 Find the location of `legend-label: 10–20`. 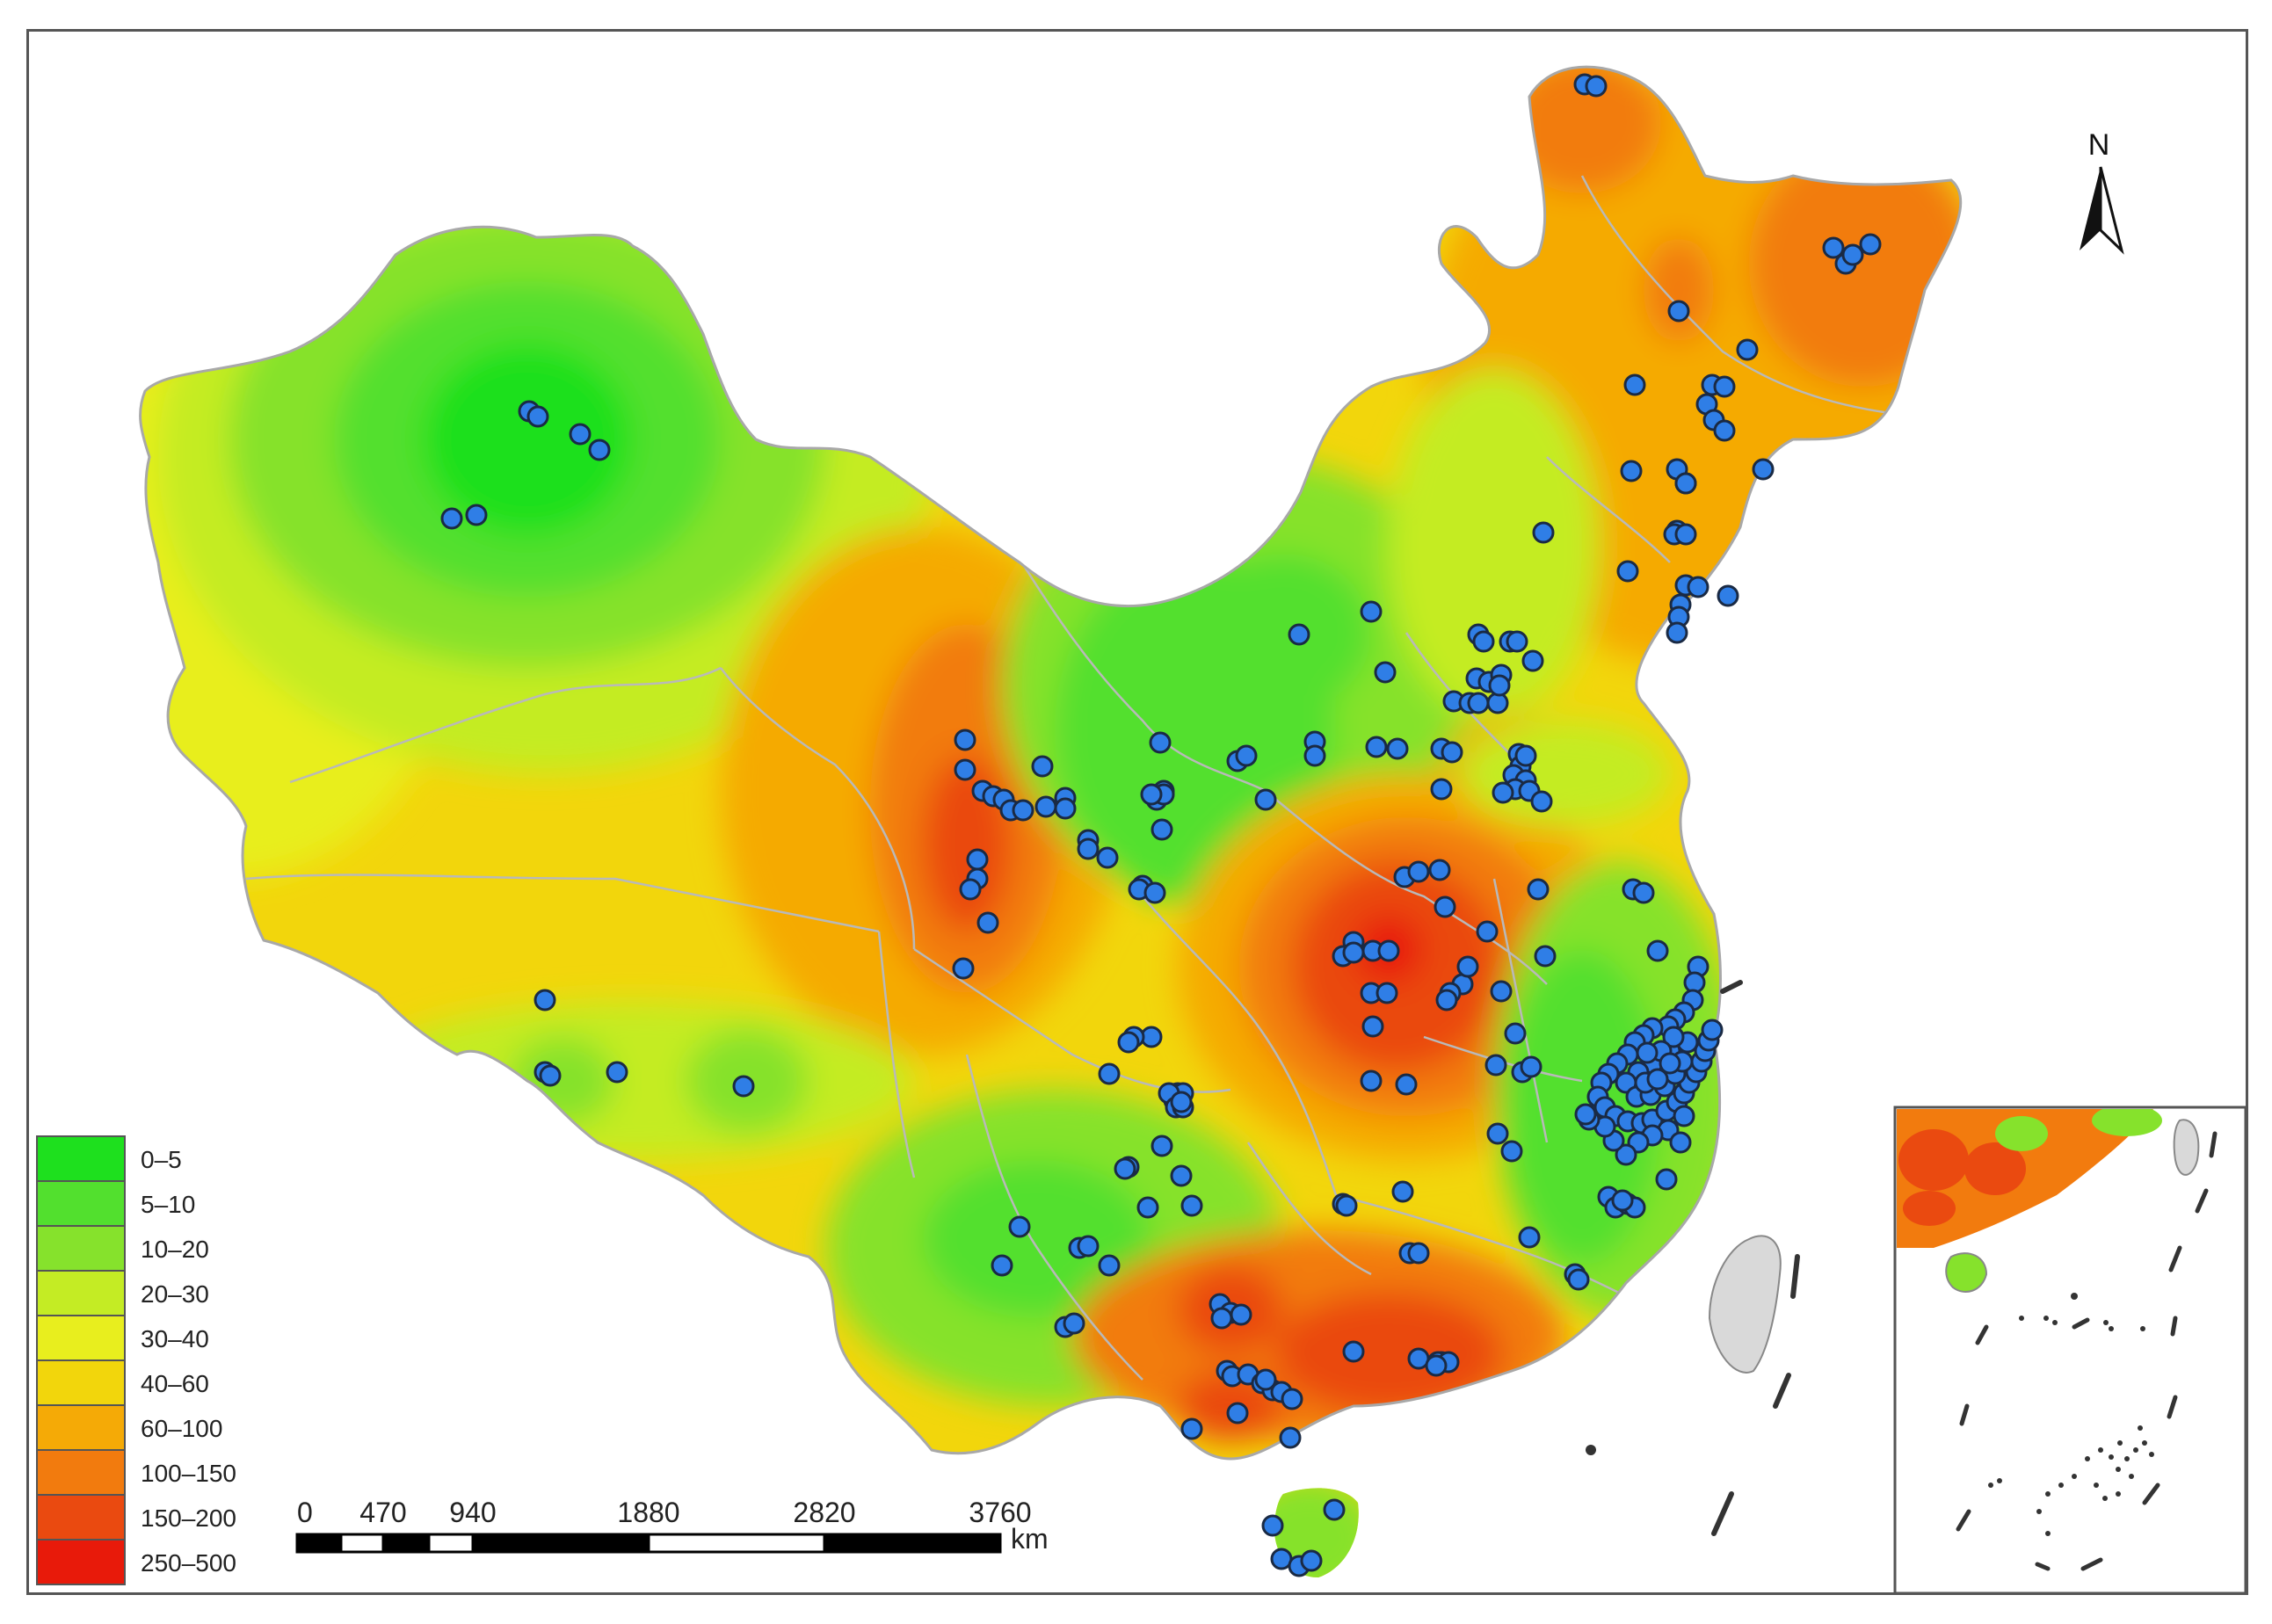

legend-label: 10–20 is located at coordinates (175, 1249).